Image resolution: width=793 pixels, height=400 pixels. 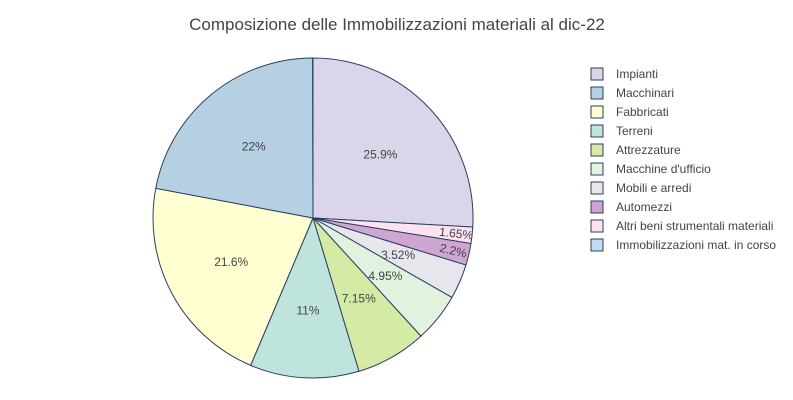 I want to click on legend-label: Automezzi, so click(x=644, y=207).